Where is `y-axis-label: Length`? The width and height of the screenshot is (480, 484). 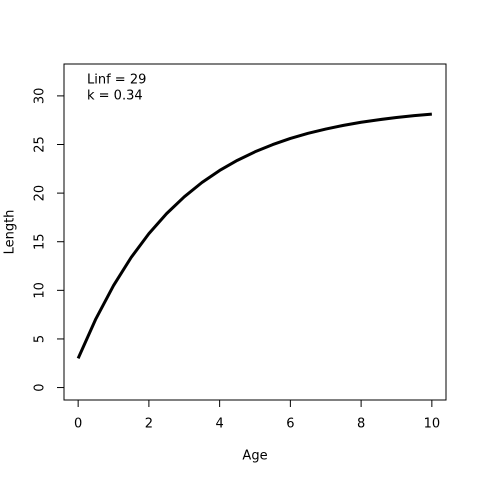
y-axis-label: Length is located at coordinates (10, 232).